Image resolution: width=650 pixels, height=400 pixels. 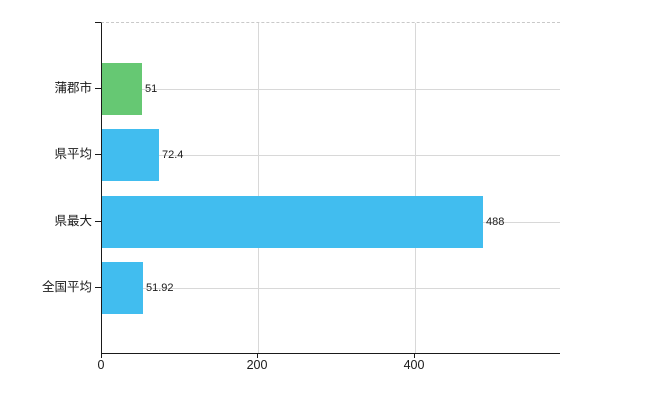 I want to click on y-axis-top-tick, so click(x=98, y=22).